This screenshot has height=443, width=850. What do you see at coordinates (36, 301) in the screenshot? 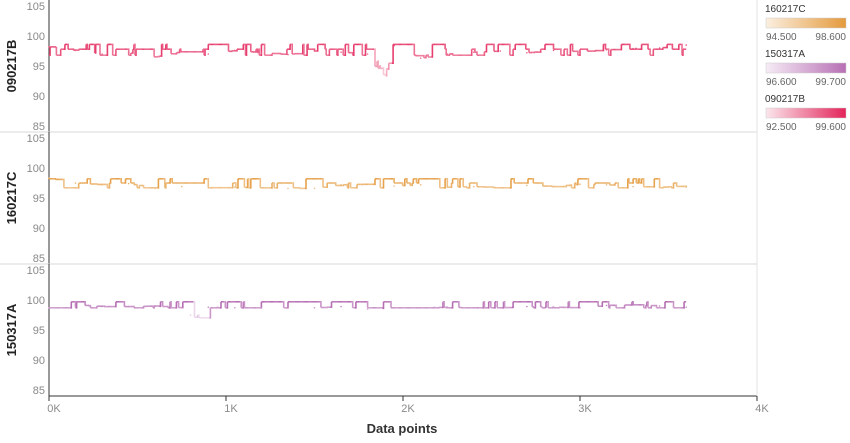
I see `y-tick-label: 100` at bounding box center [36, 301].